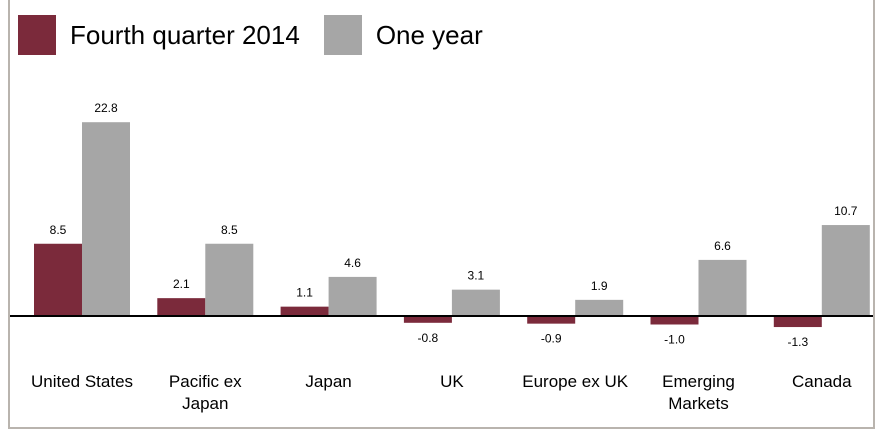 The width and height of the screenshot is (877, 431). What do you see at coordinates (846, 211) in the screenshot?
I see `data-label: 10.7` at bounding box center [846, 211].